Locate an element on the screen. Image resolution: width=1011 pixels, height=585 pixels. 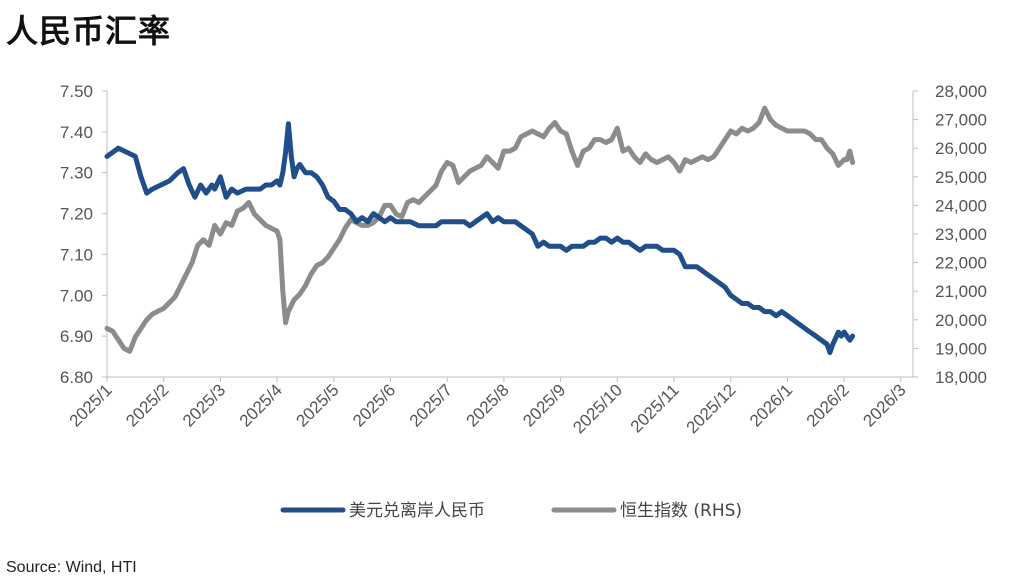
x-tick-label: 2025/12 is located at coordinates (711, 408).